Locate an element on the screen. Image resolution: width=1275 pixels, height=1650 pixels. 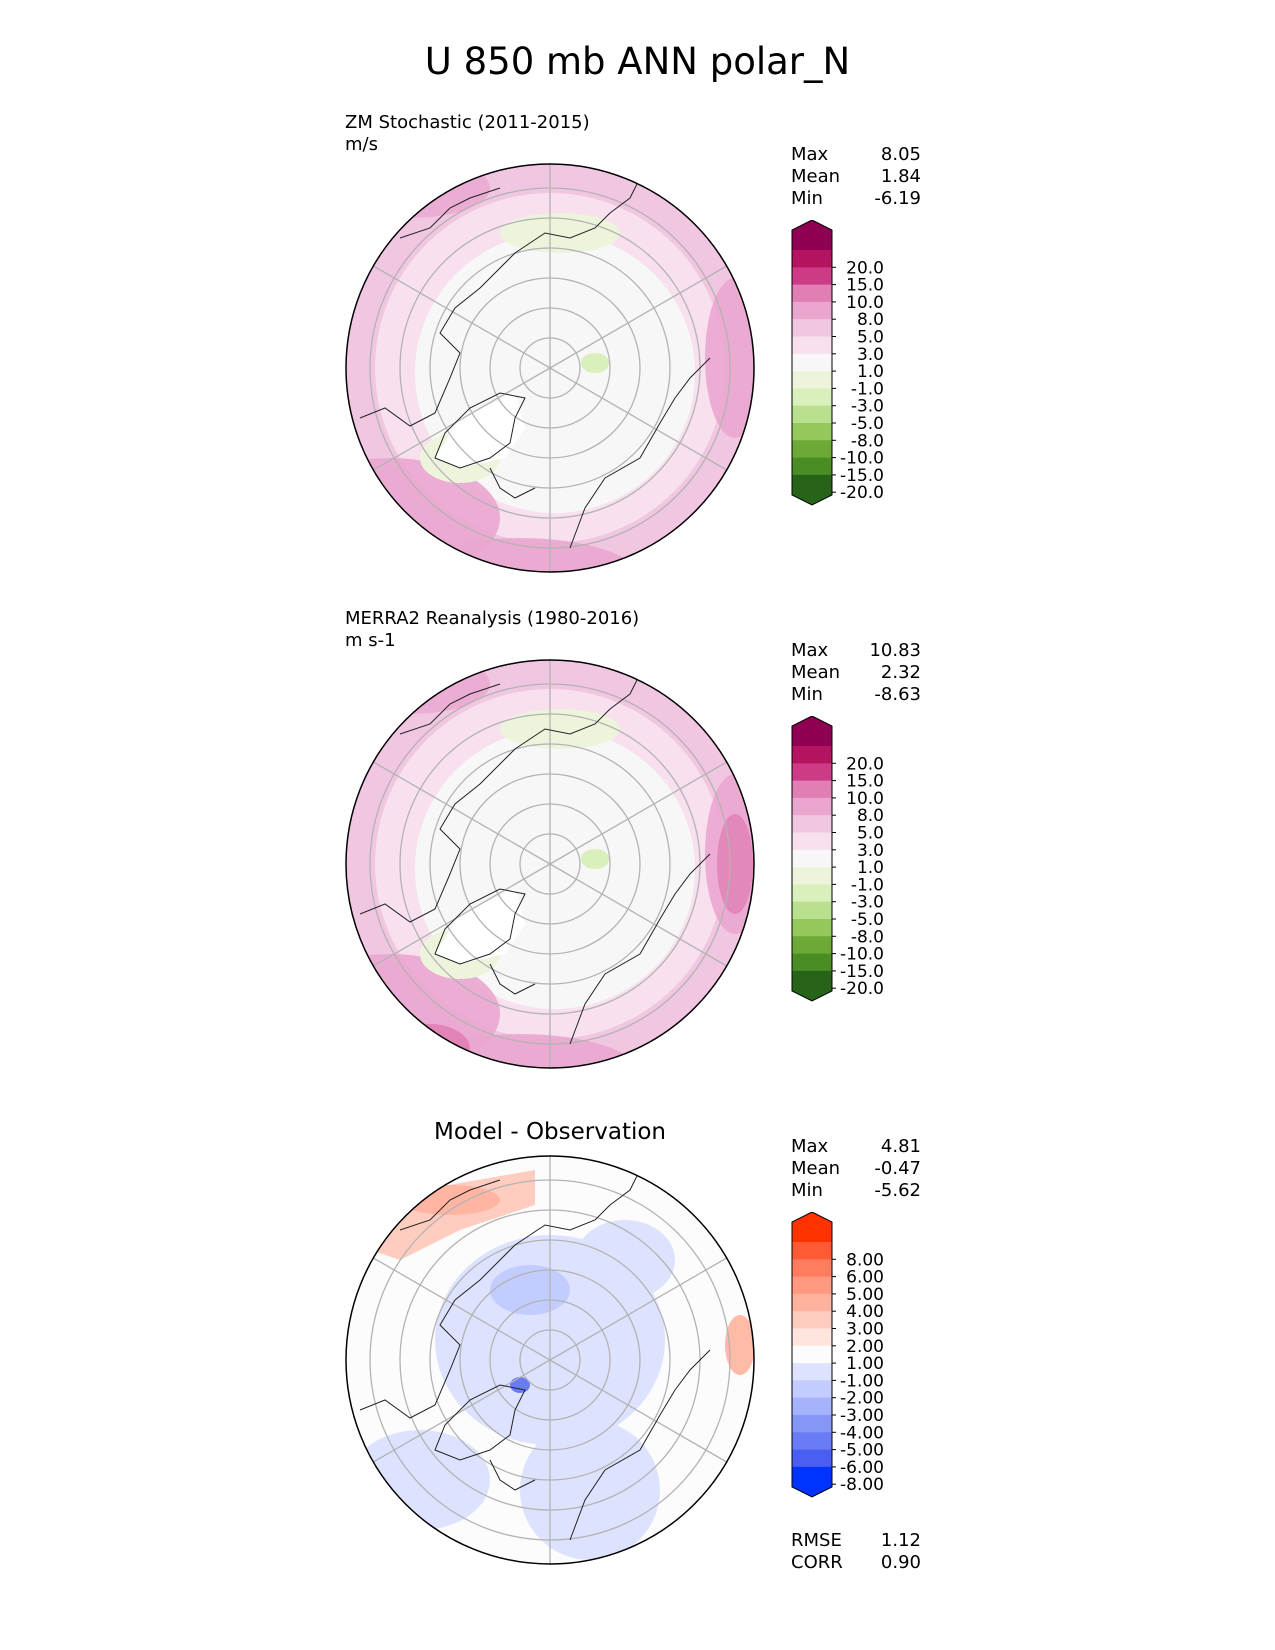
map-boundary is located at coordinates (550, 1360).